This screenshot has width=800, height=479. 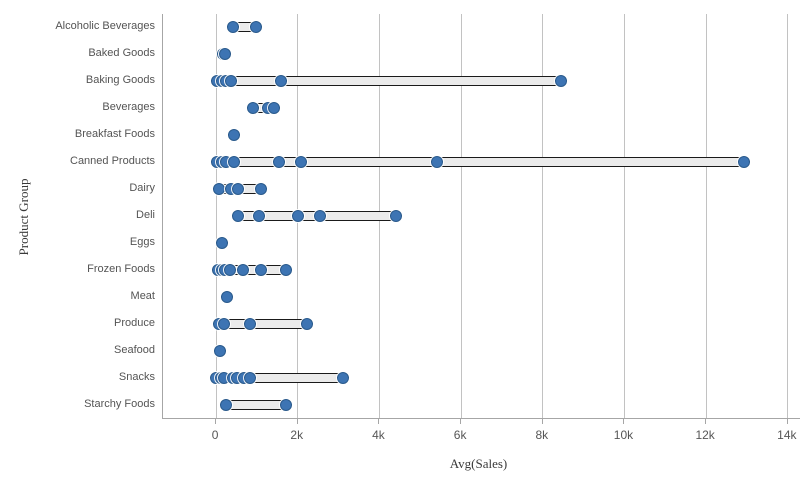 What do you see at coordinates (142, 295) in the screenshot?
I see `category-label: Meat` at bounding box center [142, 295].